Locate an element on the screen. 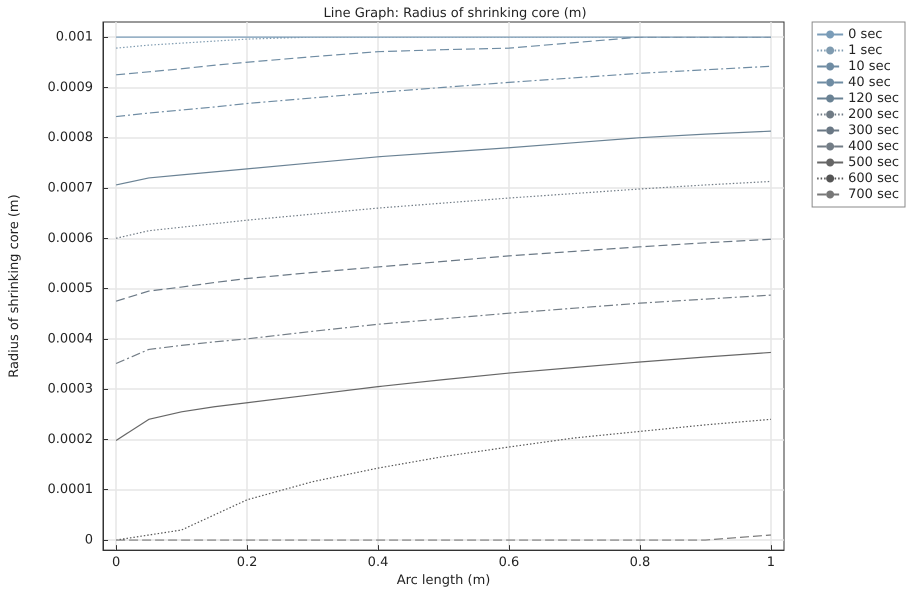  legend-label: 600 sec is located at coordinates (874, 178).